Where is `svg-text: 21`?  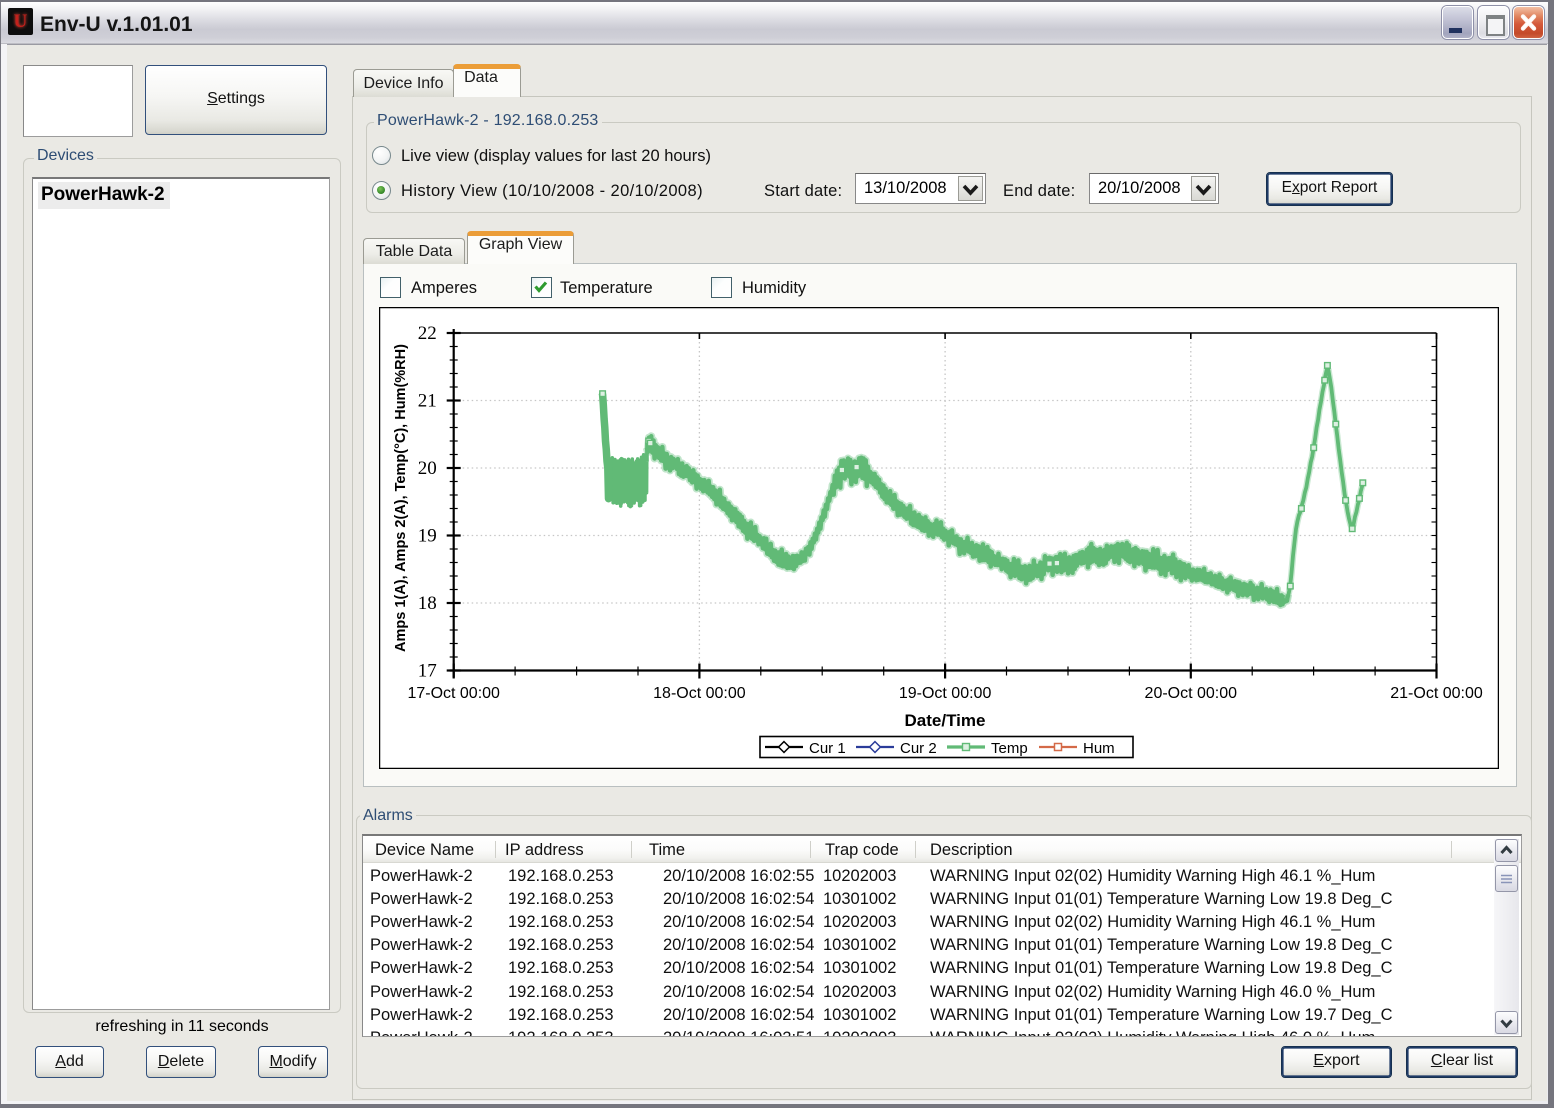 svg-text: 21 is located at coordinates (427, 401).